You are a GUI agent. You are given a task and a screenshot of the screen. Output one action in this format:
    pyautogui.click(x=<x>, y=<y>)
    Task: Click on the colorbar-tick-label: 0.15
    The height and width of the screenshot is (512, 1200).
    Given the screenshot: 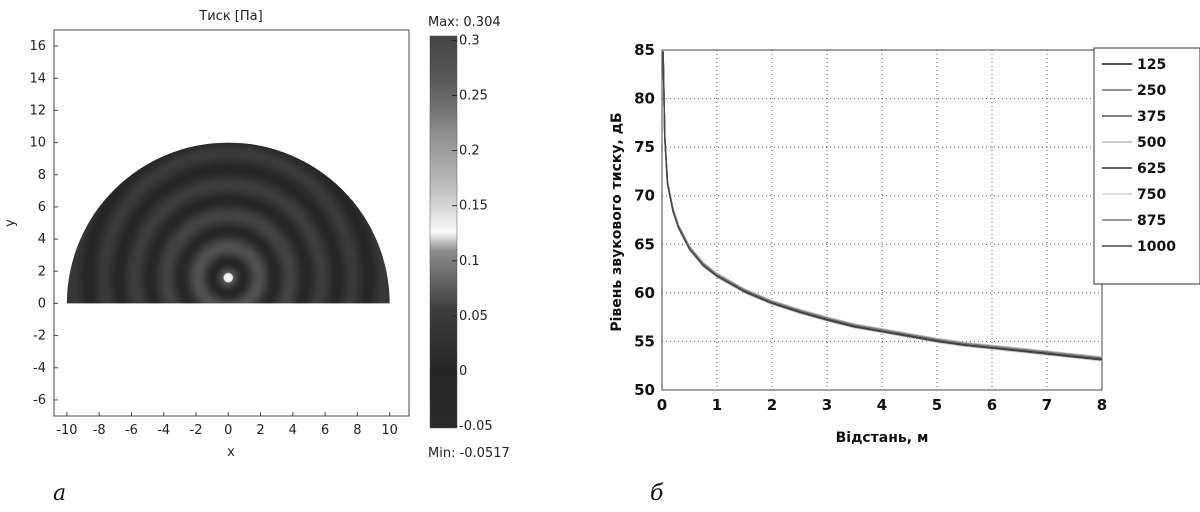 What is the action you would take?
    pyautogui.click(x=473, y=206)
    